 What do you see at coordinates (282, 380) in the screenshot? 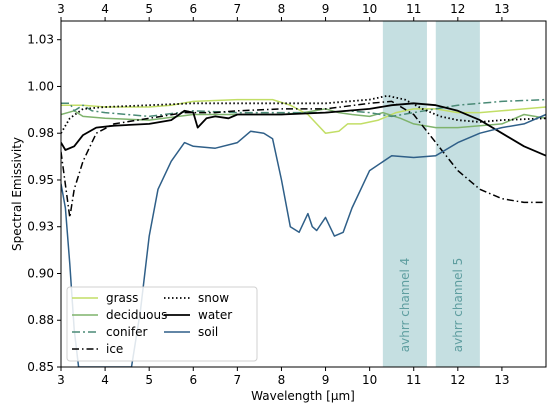
I see `x-tick-label-bottom: 8` at bounding box center [282, 380].